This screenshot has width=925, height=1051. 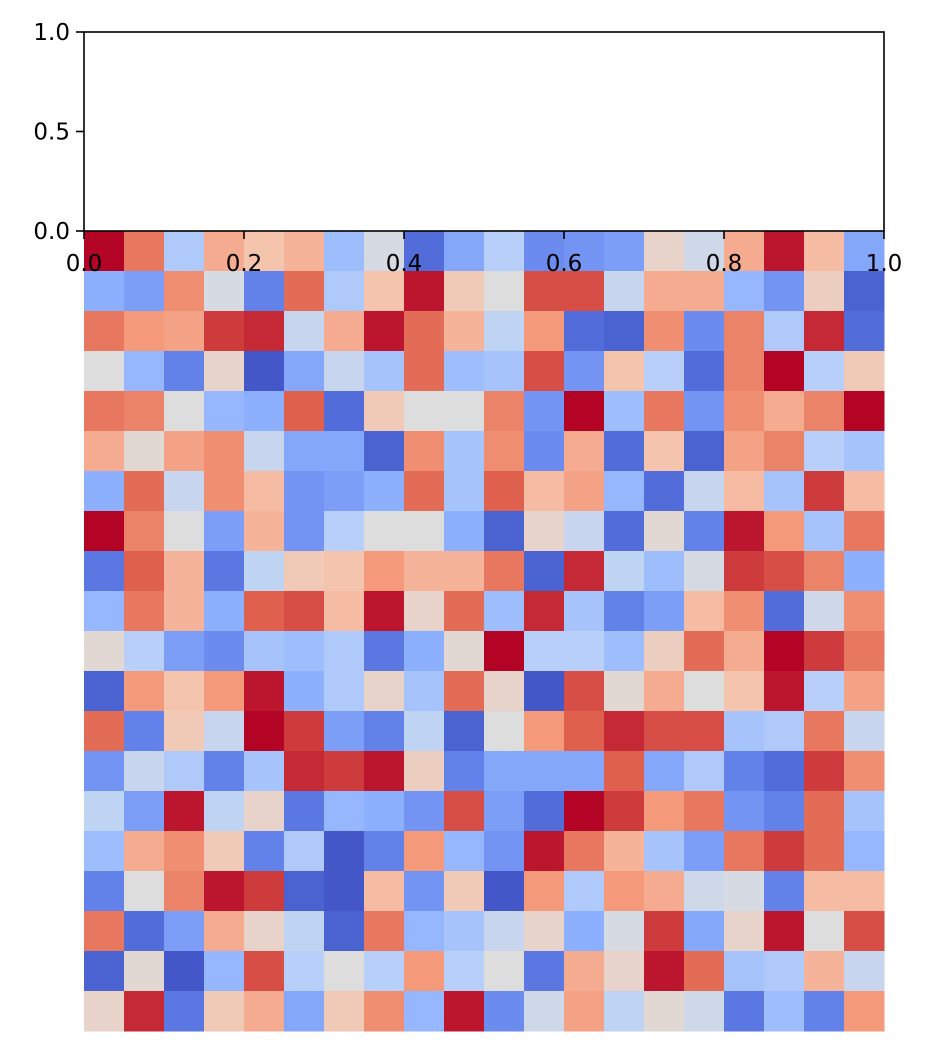 I want to click on heatmap-cell-r3-c18, so click(x=824, y=371).